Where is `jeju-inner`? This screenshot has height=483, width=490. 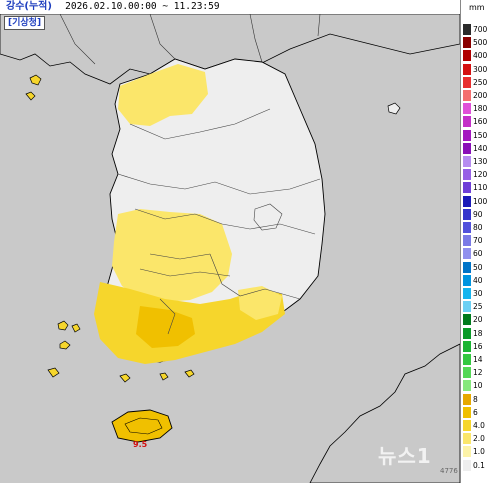 jeju-inner is located at coordinates (143, 426).